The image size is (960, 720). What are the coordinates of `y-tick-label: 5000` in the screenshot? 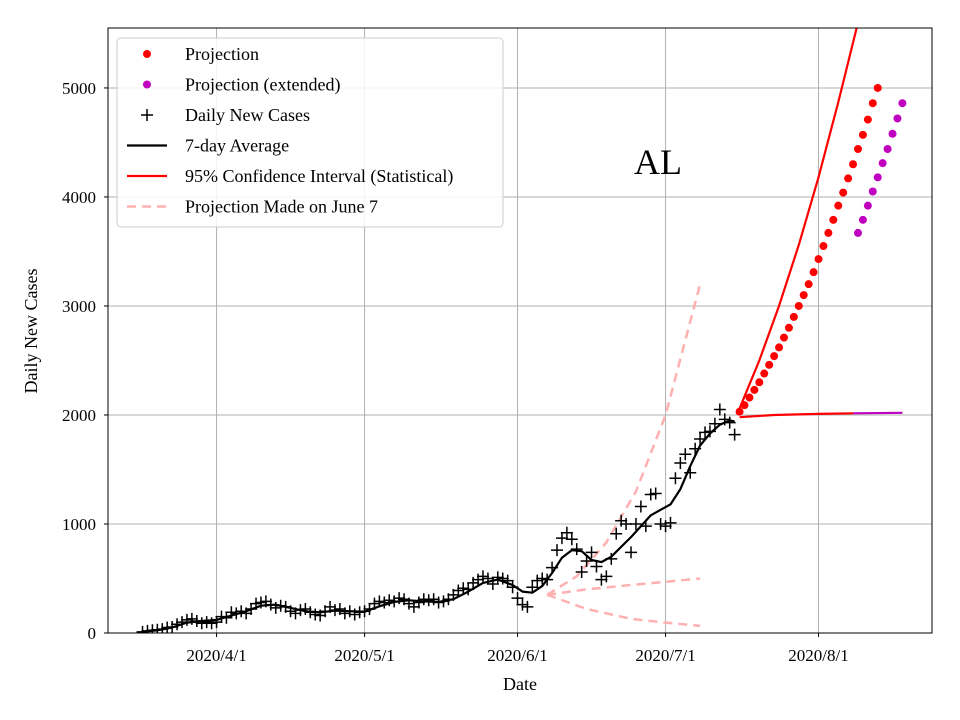 It's located at (79, 88).